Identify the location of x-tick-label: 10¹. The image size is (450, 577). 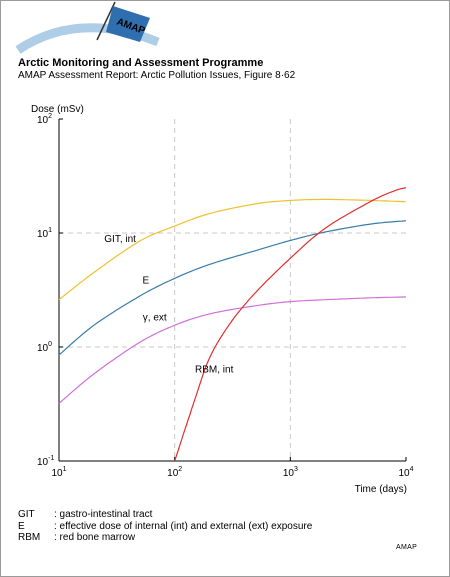
(58, 472).